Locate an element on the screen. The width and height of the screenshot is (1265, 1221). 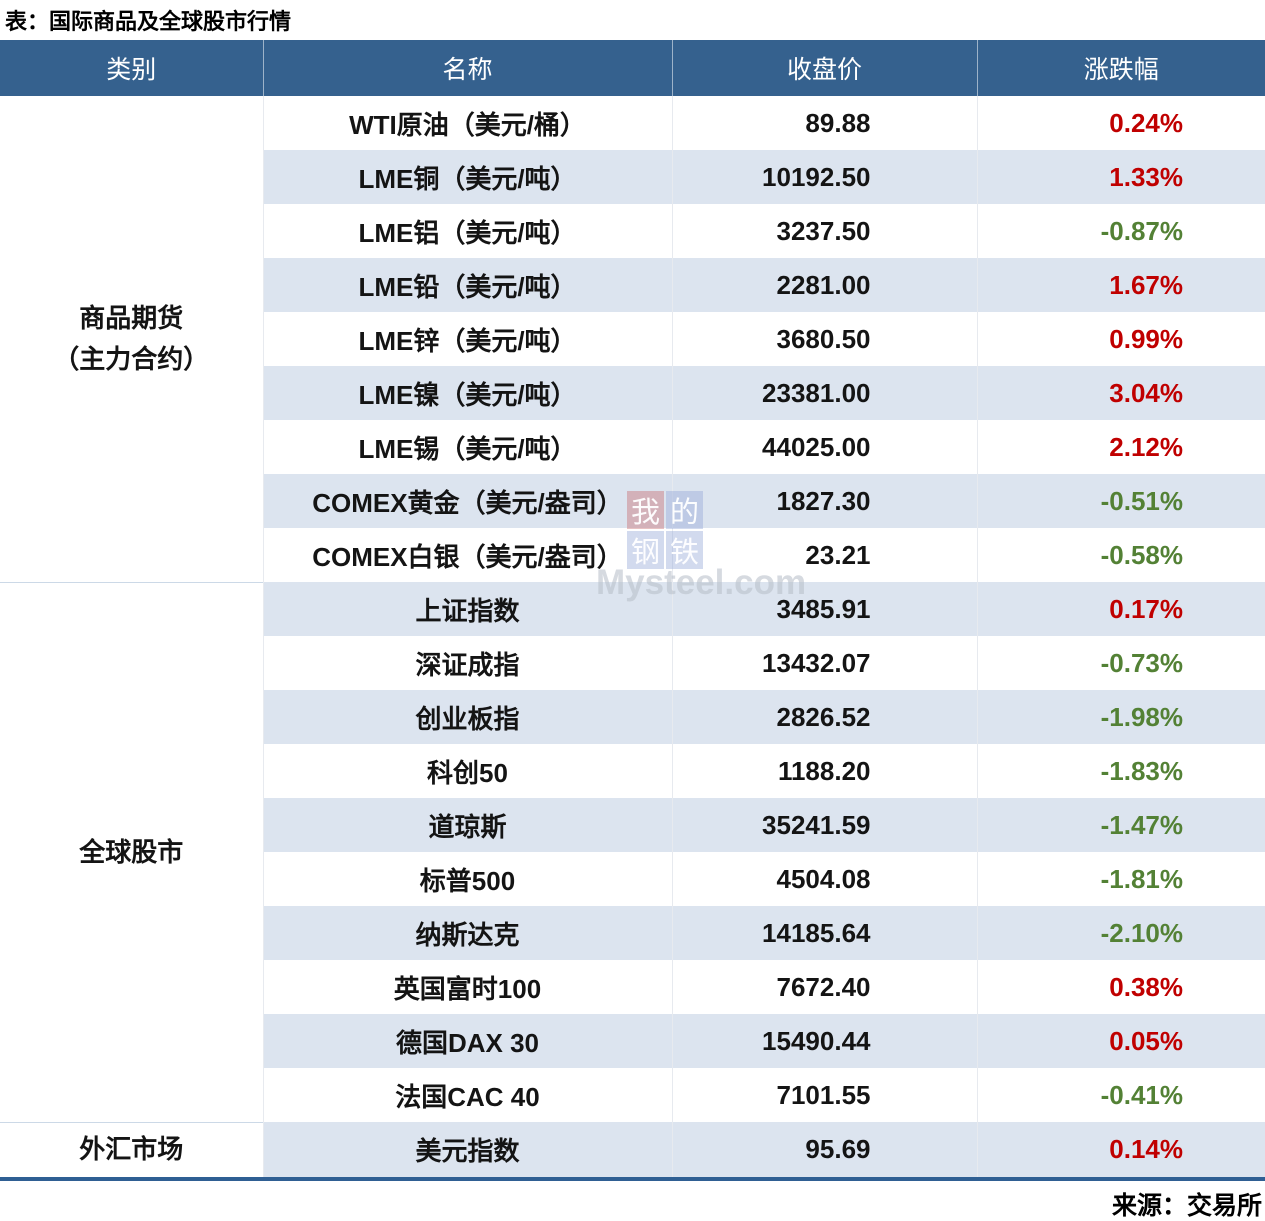
table-row: 科创50 1188.20 -1.83% is located at coordinates (632, 771).